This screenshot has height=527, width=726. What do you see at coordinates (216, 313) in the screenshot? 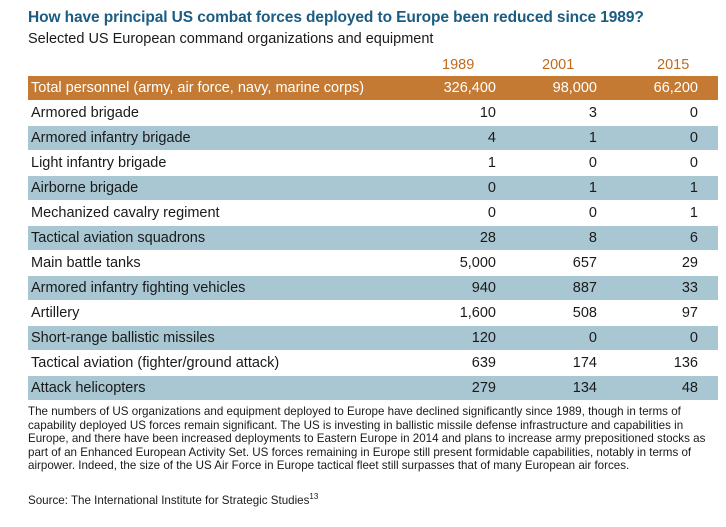
I see `row-label: Artillery` at bounding box center [216, 313].